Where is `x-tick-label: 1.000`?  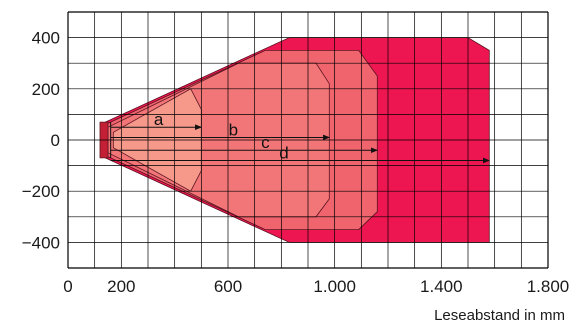 x-tick-label: 1.000 is located at coordinates (334, 286).